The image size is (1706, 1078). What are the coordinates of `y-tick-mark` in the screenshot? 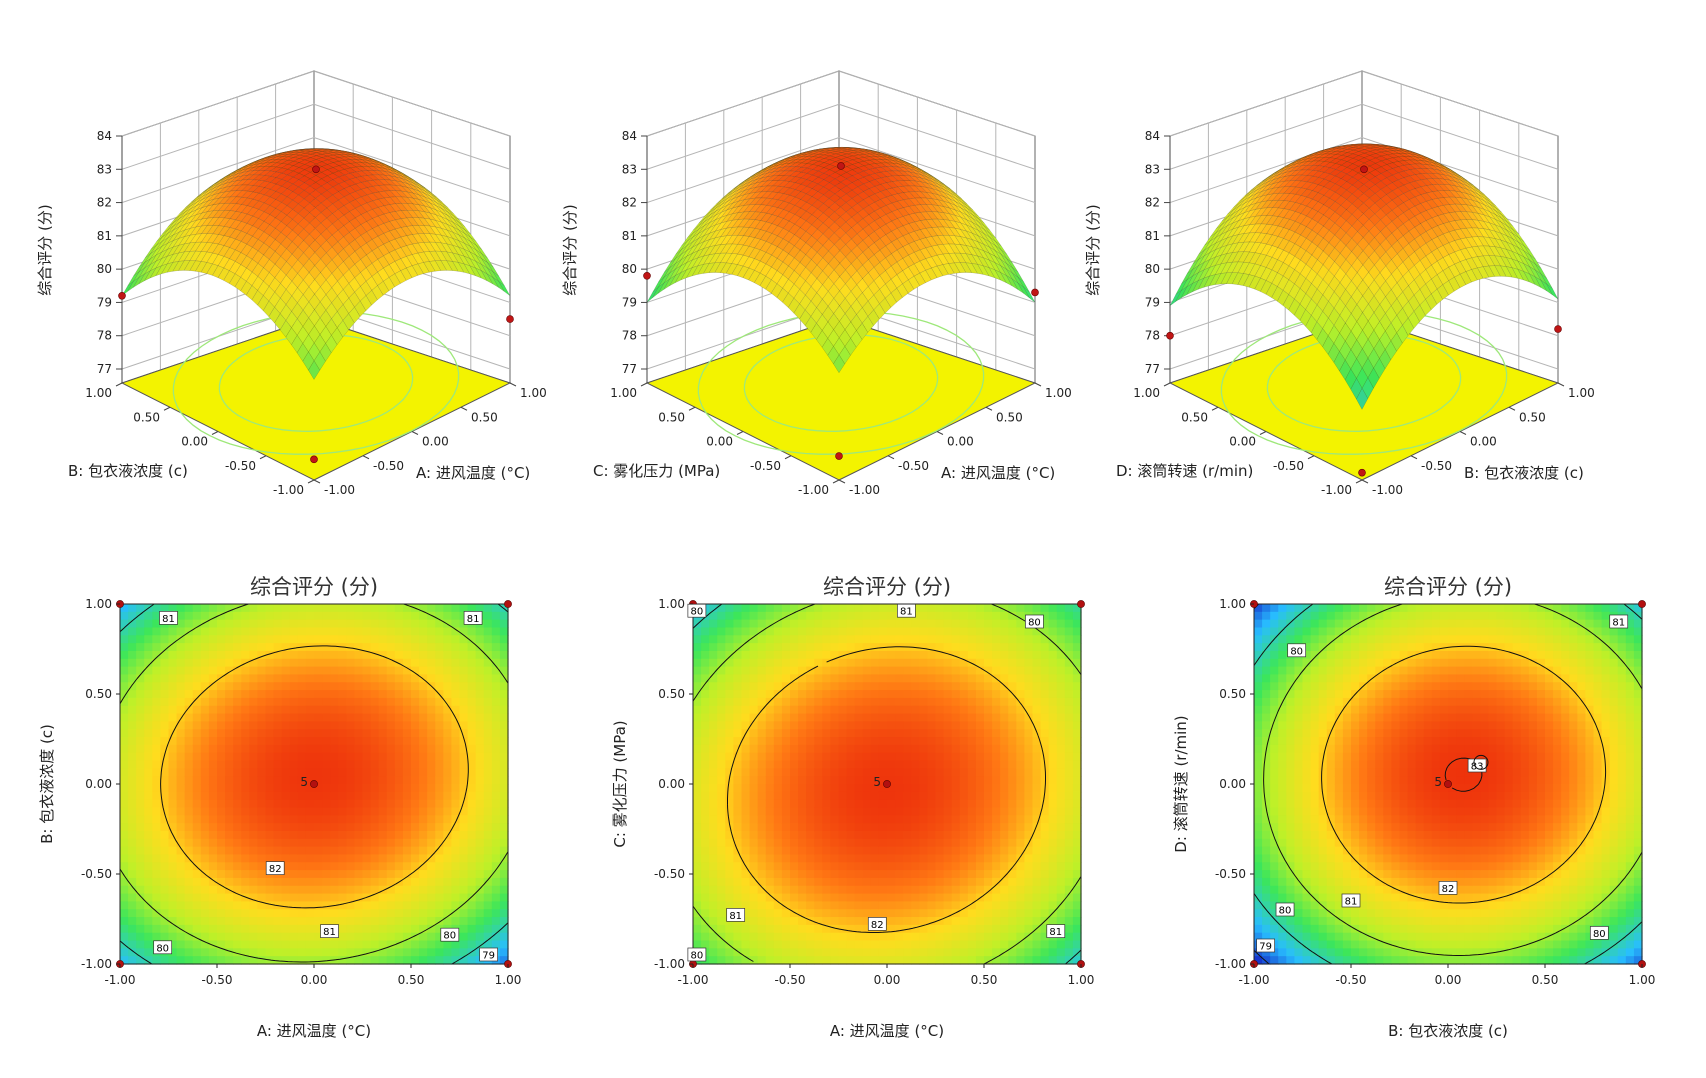 It's located at (1263, 433).